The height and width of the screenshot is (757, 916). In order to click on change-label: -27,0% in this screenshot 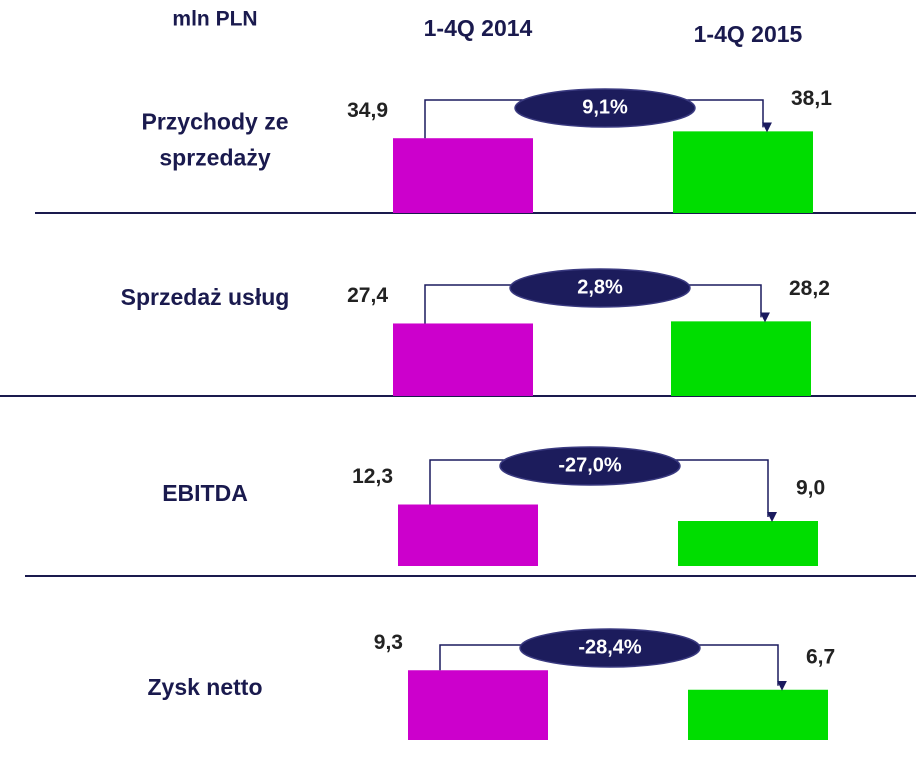, I will do `click(590, 465)`.